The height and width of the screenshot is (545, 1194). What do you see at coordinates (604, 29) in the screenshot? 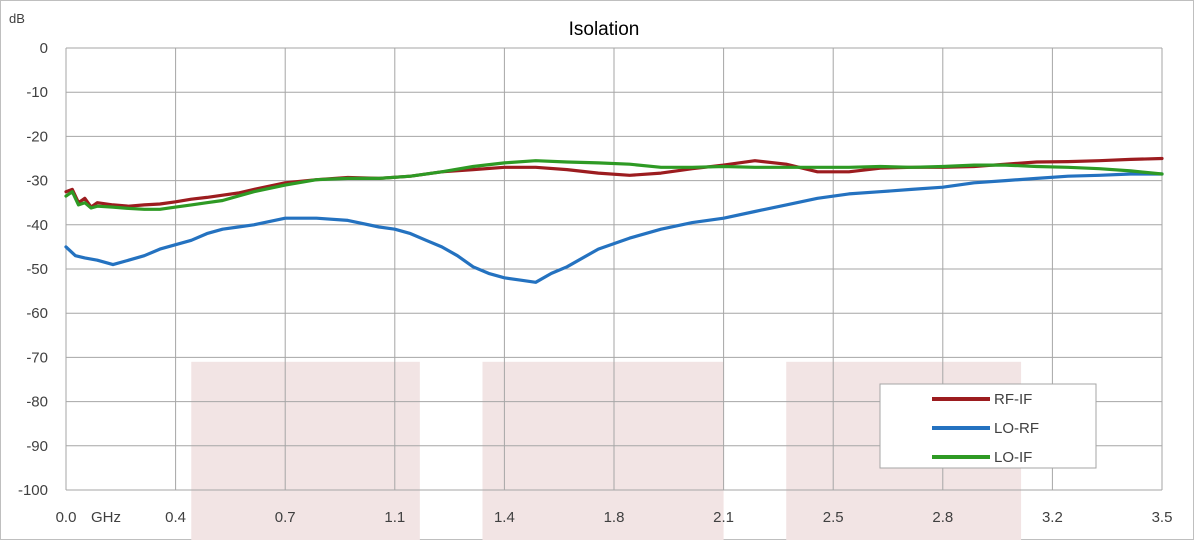
I see `chart-title: Isolation` at bounding box center [604, 29].